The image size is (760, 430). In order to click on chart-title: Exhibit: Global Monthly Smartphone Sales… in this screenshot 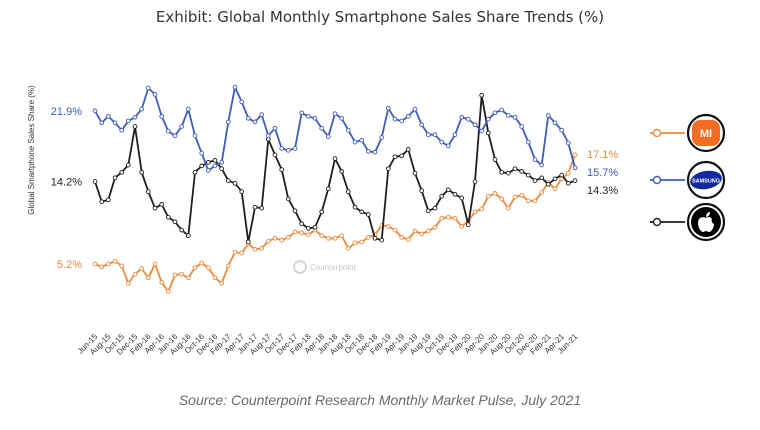, I will do `click(380, 17)`.